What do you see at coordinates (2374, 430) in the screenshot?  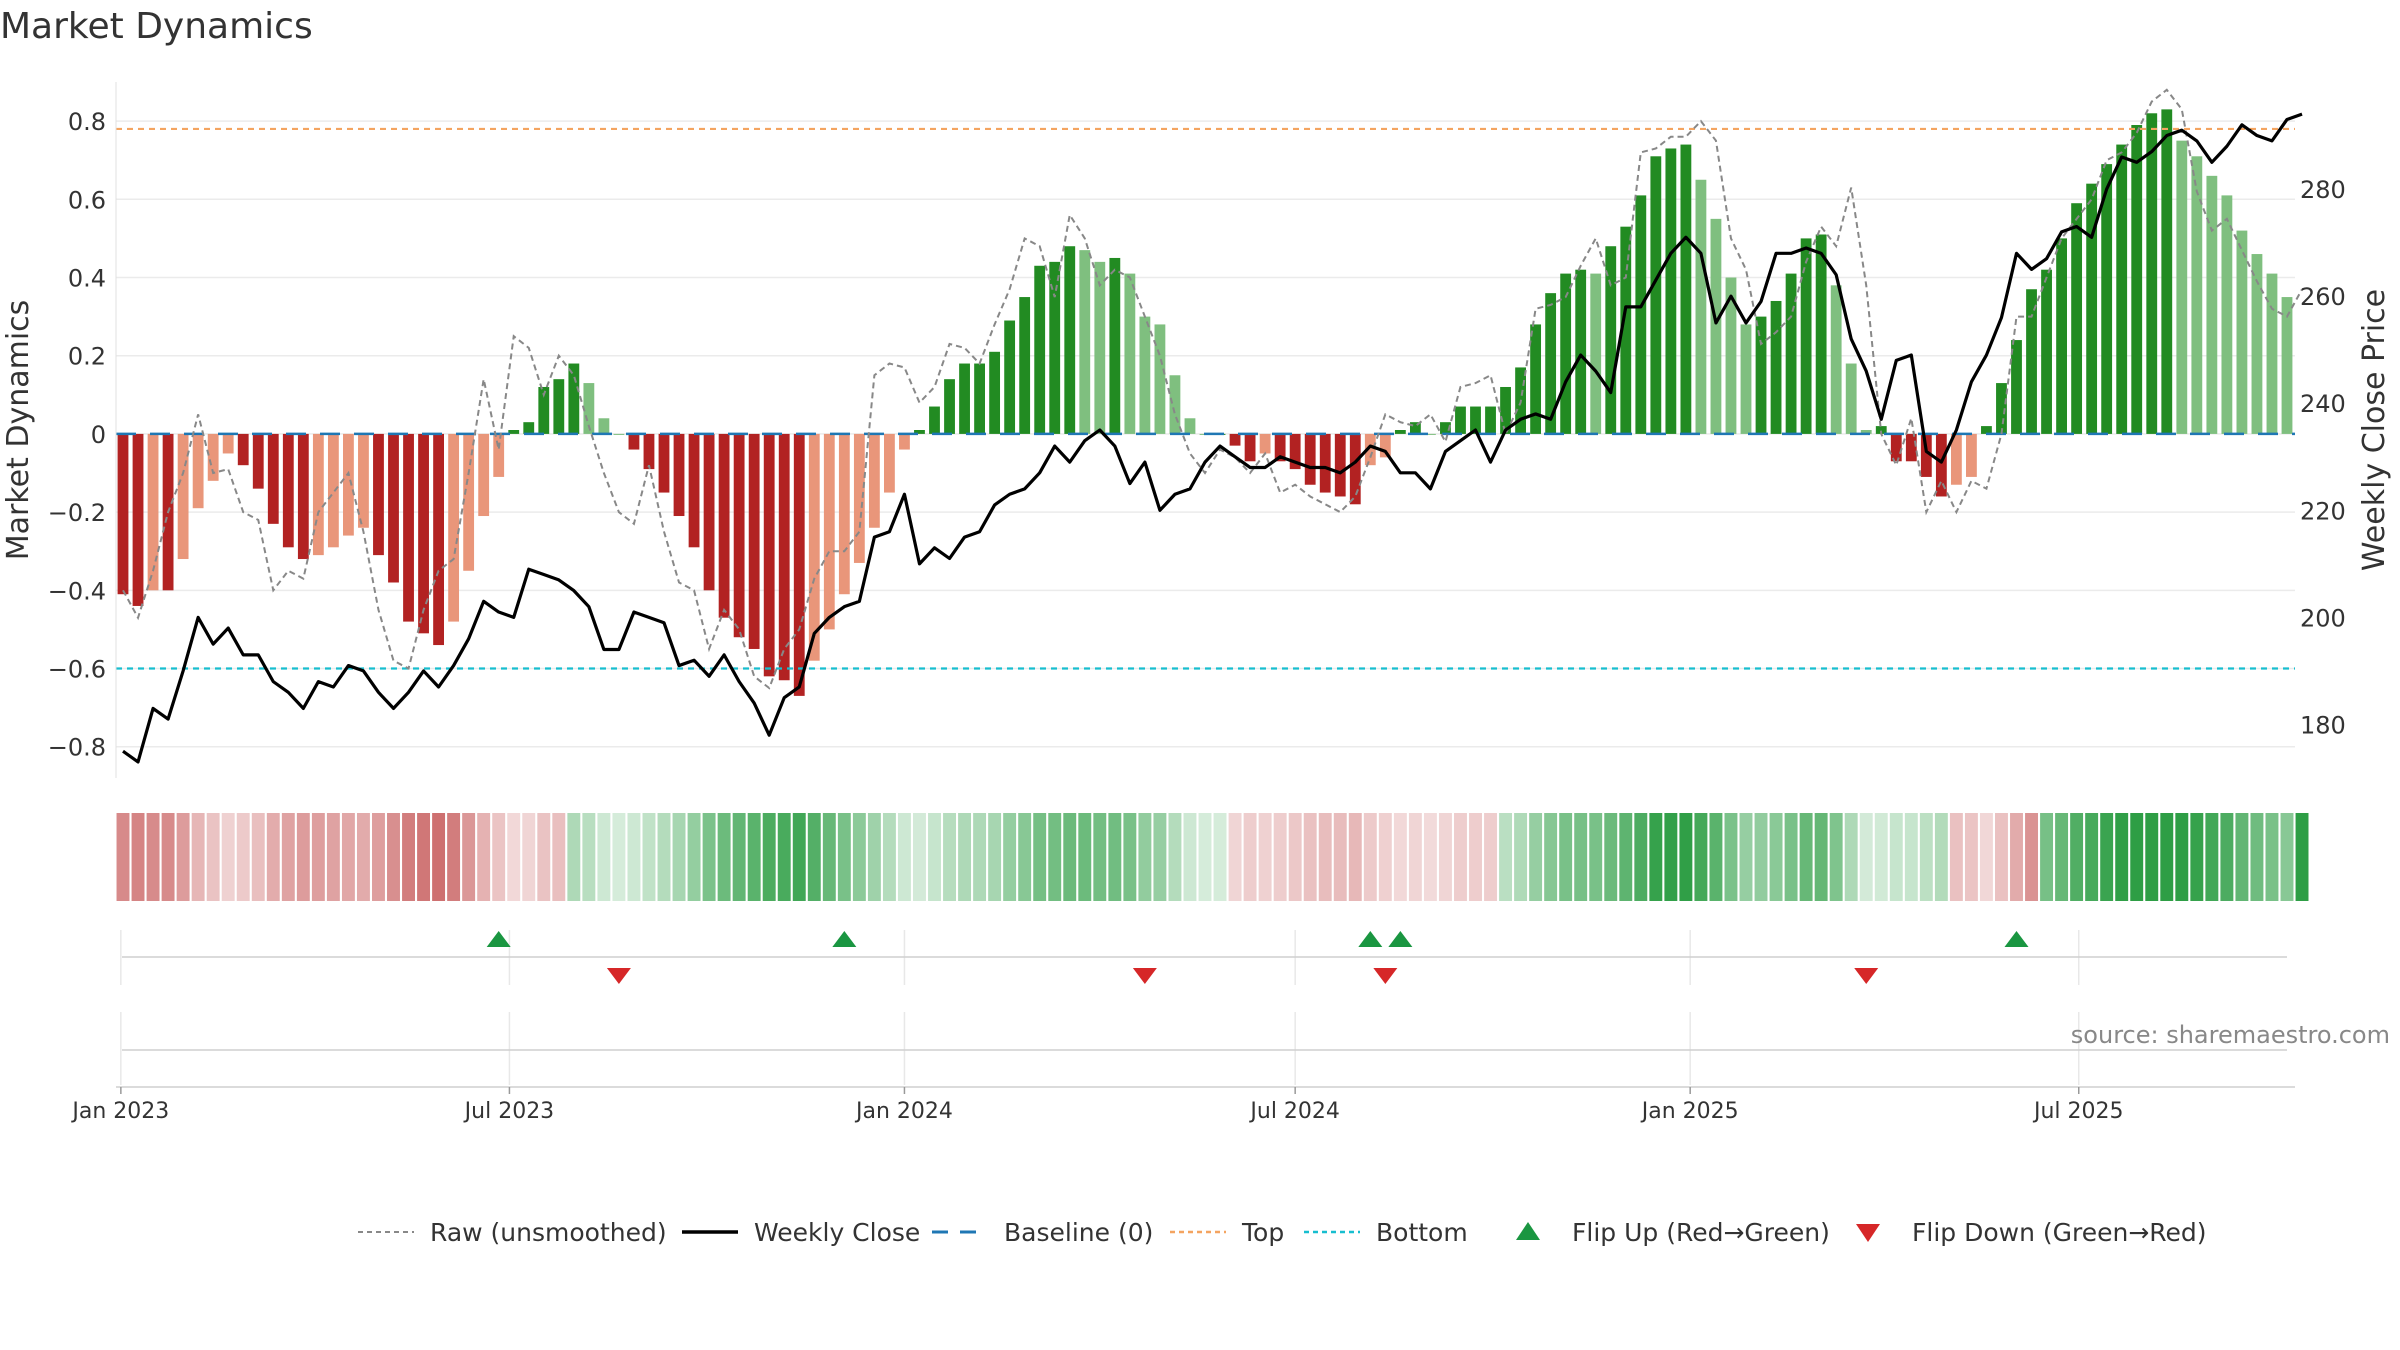 I see `y2-axis-label: Weekly Close Price` at bounding box center [2374, 430].